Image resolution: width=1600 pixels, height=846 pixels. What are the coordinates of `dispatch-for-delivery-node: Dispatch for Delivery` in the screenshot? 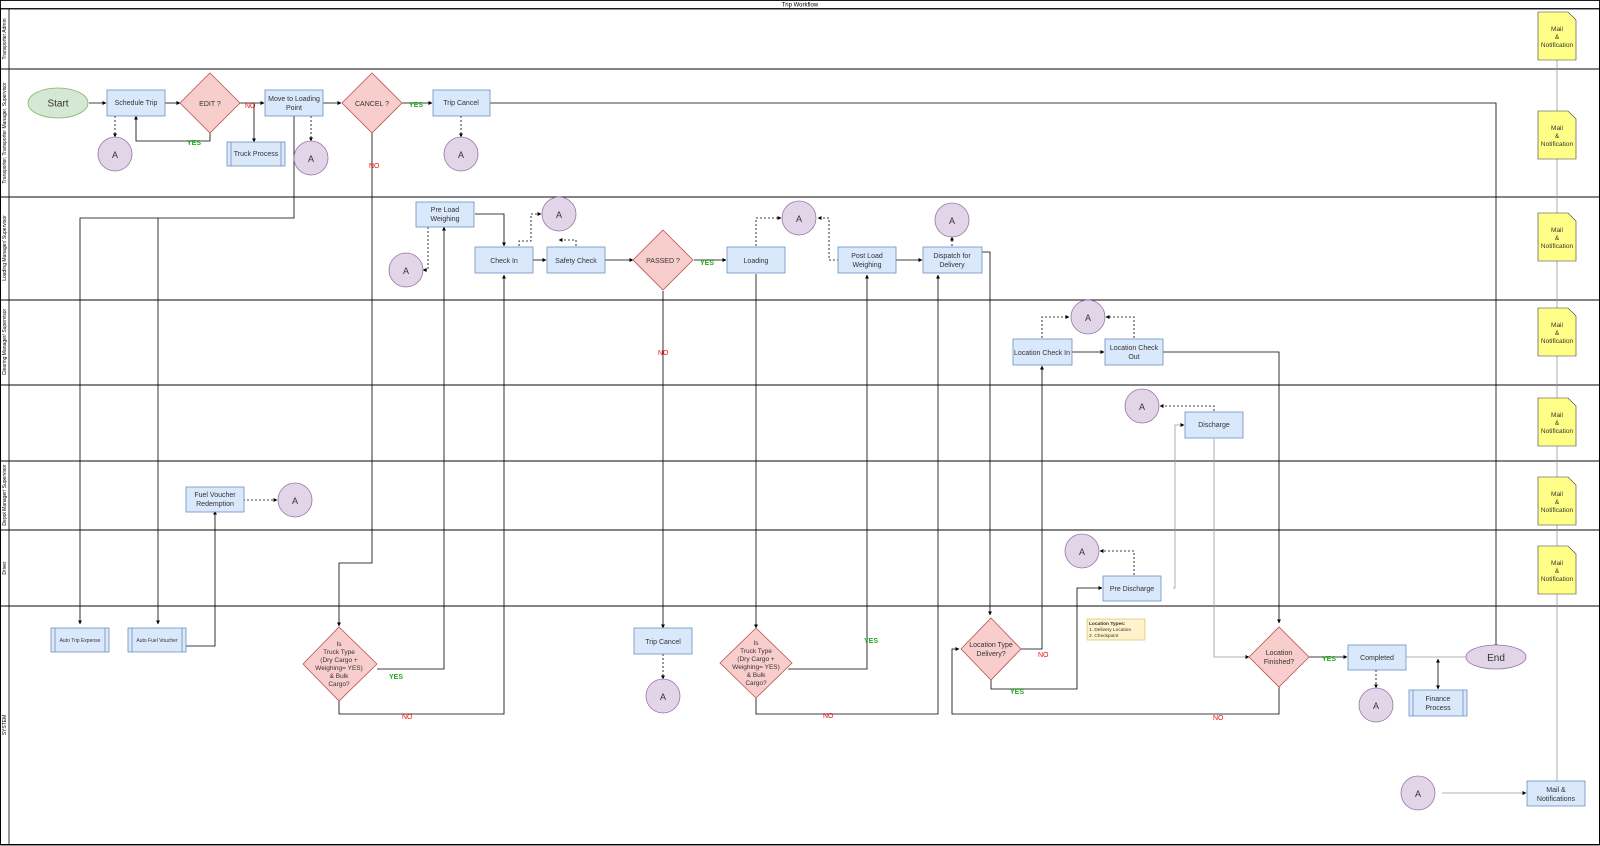 It's located at (952, 260).